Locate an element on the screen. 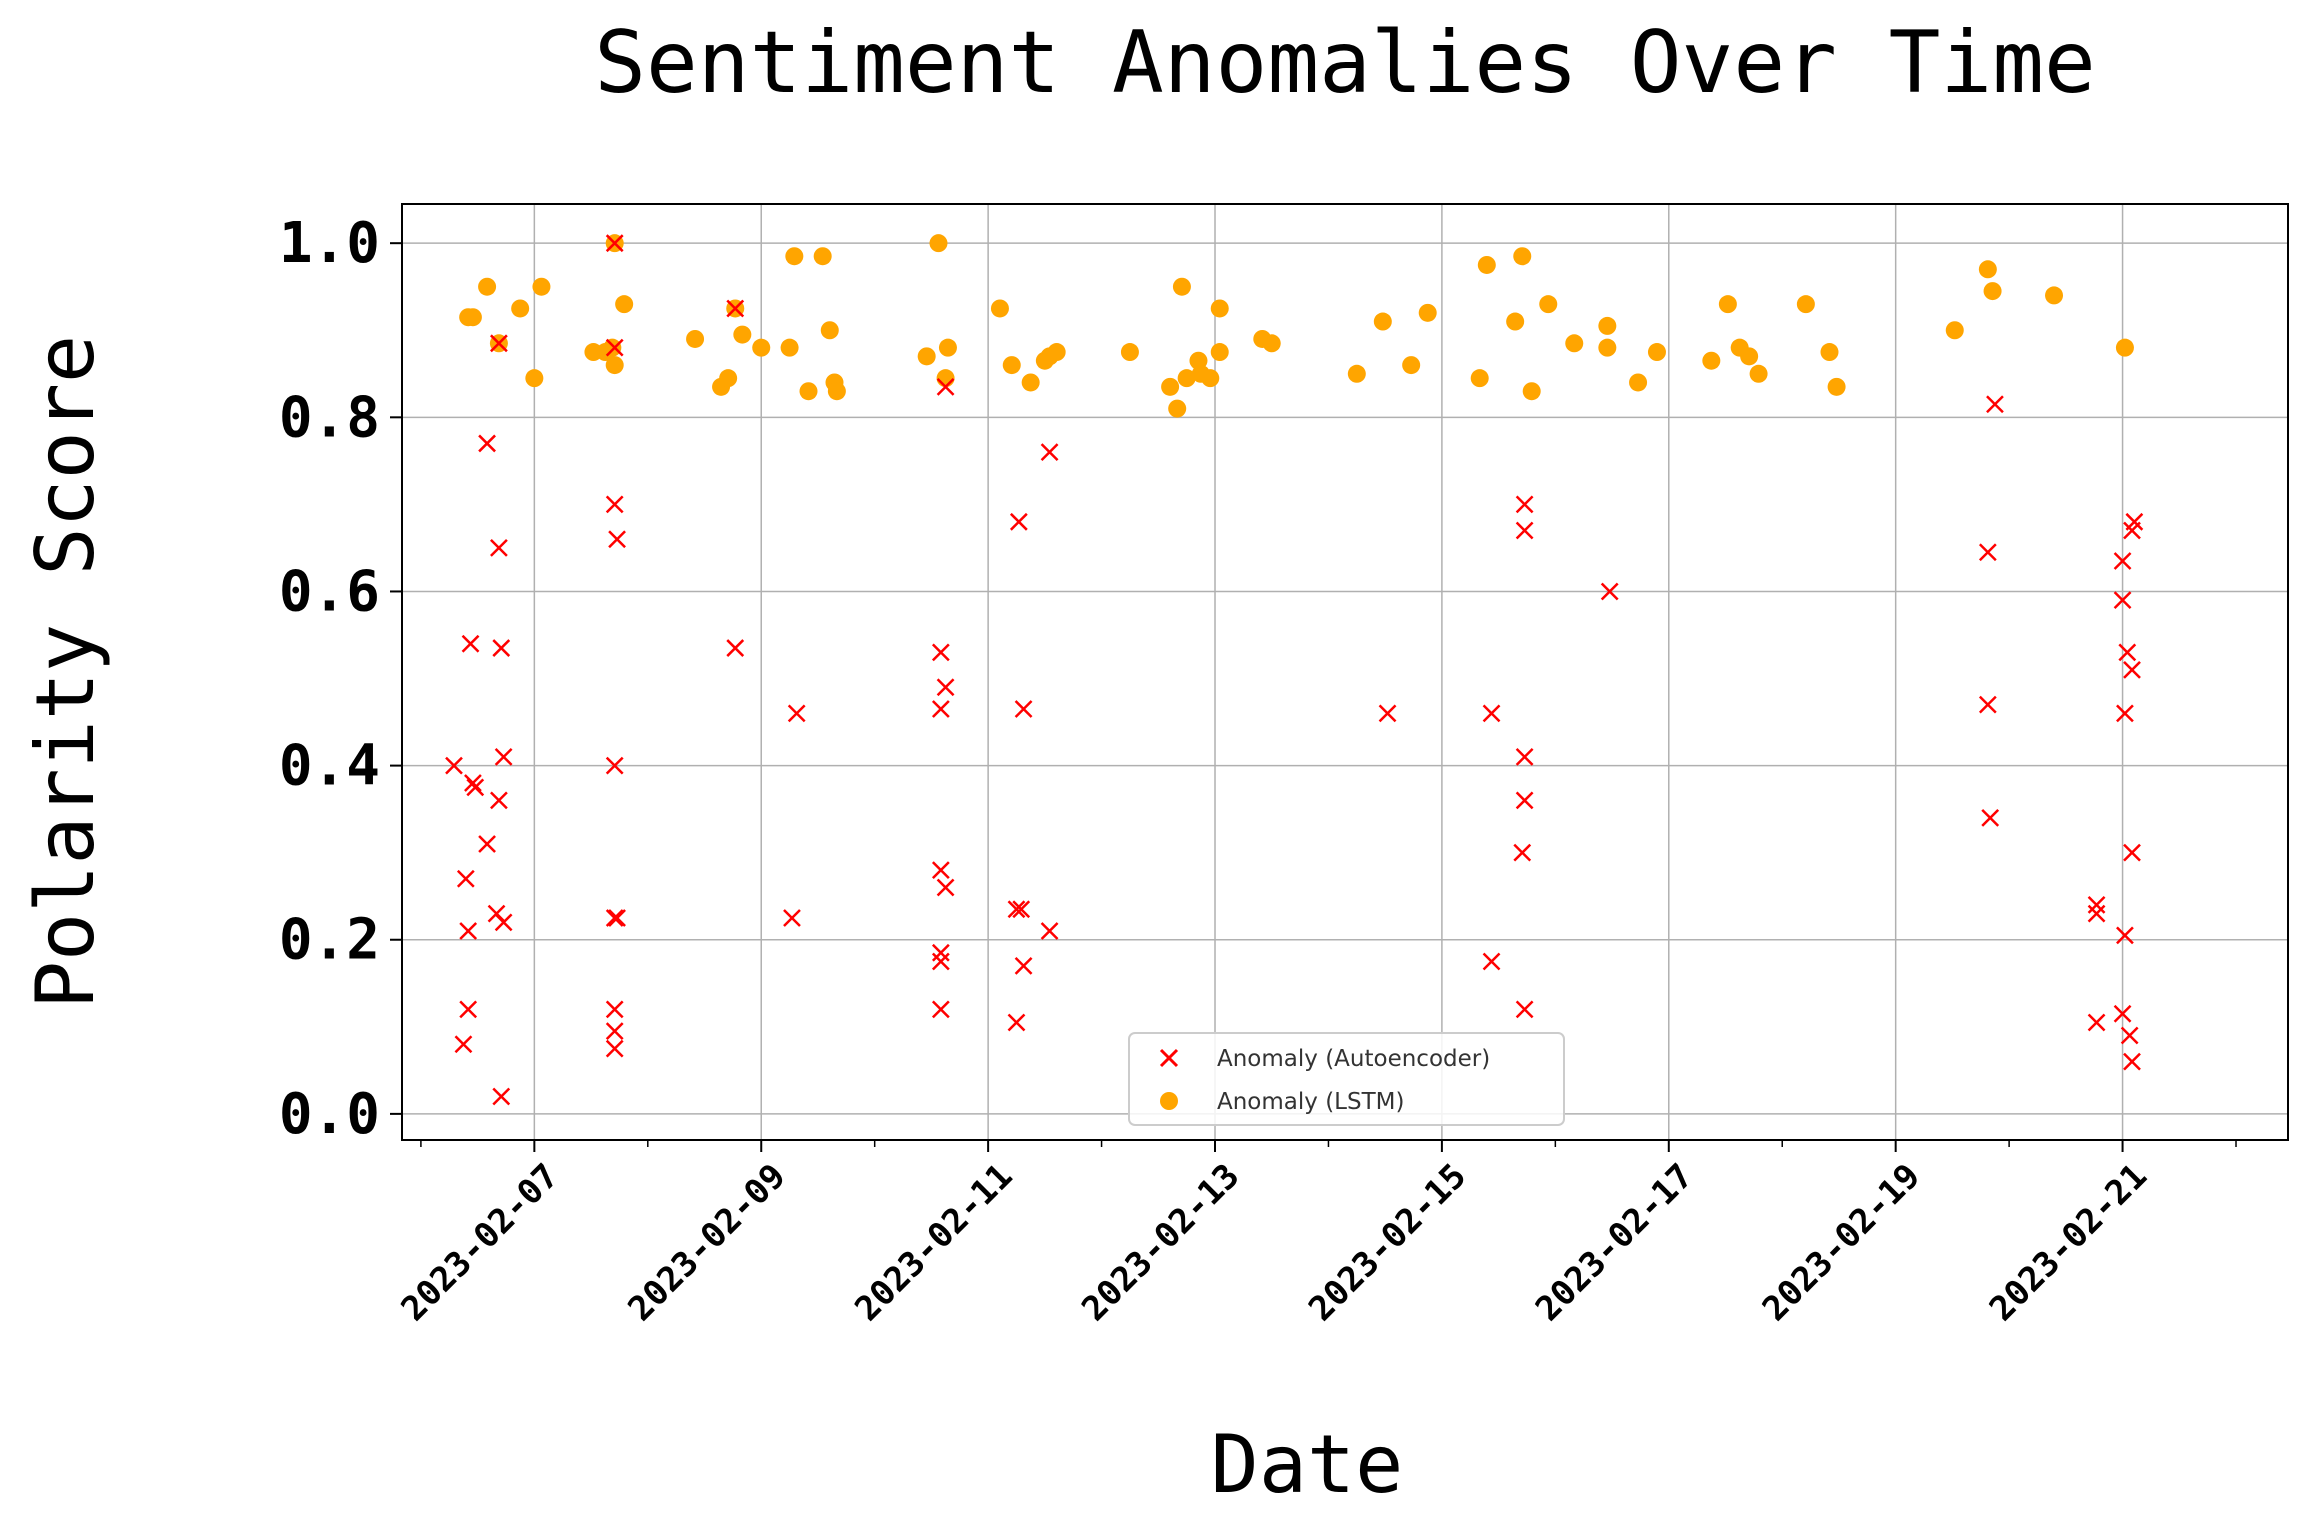 This screenshot has width=2308, height=1521. legend-label-lstm: Anomaly (LSTM) is located at coordinates (1310, 1102).